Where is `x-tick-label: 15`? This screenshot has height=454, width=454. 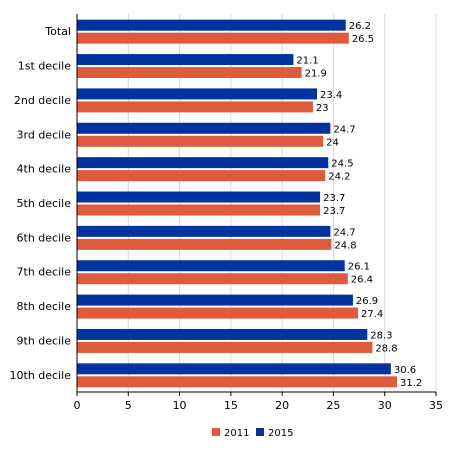 x-tick-label: 15 is located at coordinates (231, 405).